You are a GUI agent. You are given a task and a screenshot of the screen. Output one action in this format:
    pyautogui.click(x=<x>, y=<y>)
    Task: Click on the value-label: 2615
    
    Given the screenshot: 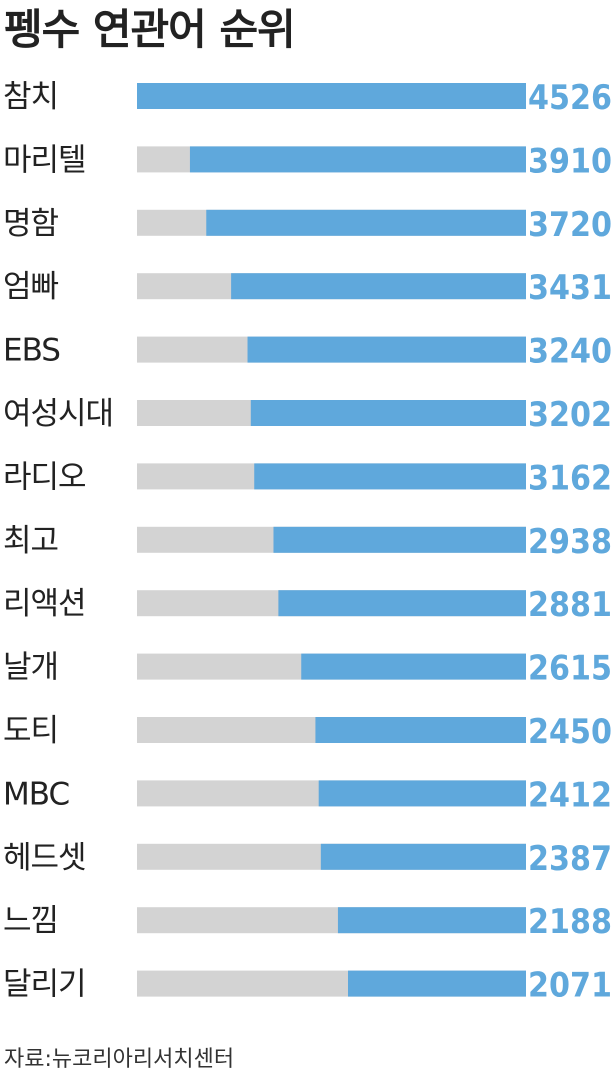 What is the action you would take?
    pyautogui.click(x=570, y=669)
    